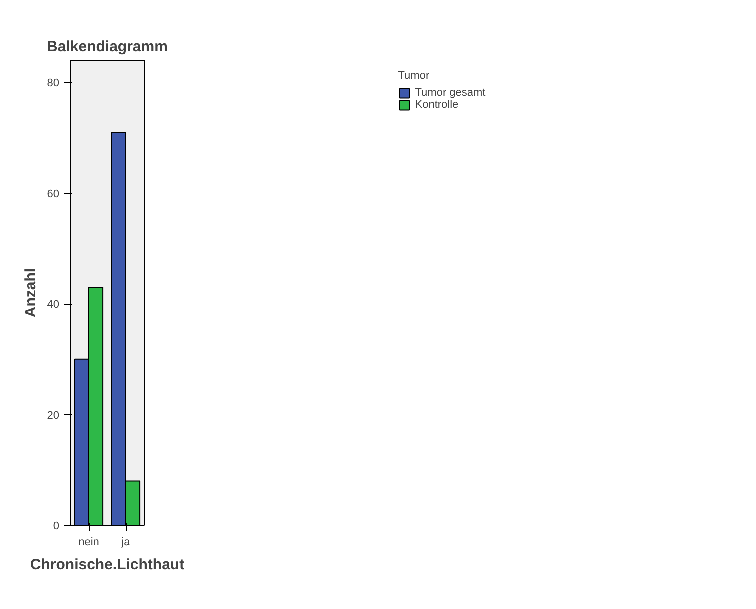 The height and width of the screenshot is (609, 756). Describe the element at coordinates (107, 47) in the screenshot. I see `chart-title: Balkendiagramm` at that location.